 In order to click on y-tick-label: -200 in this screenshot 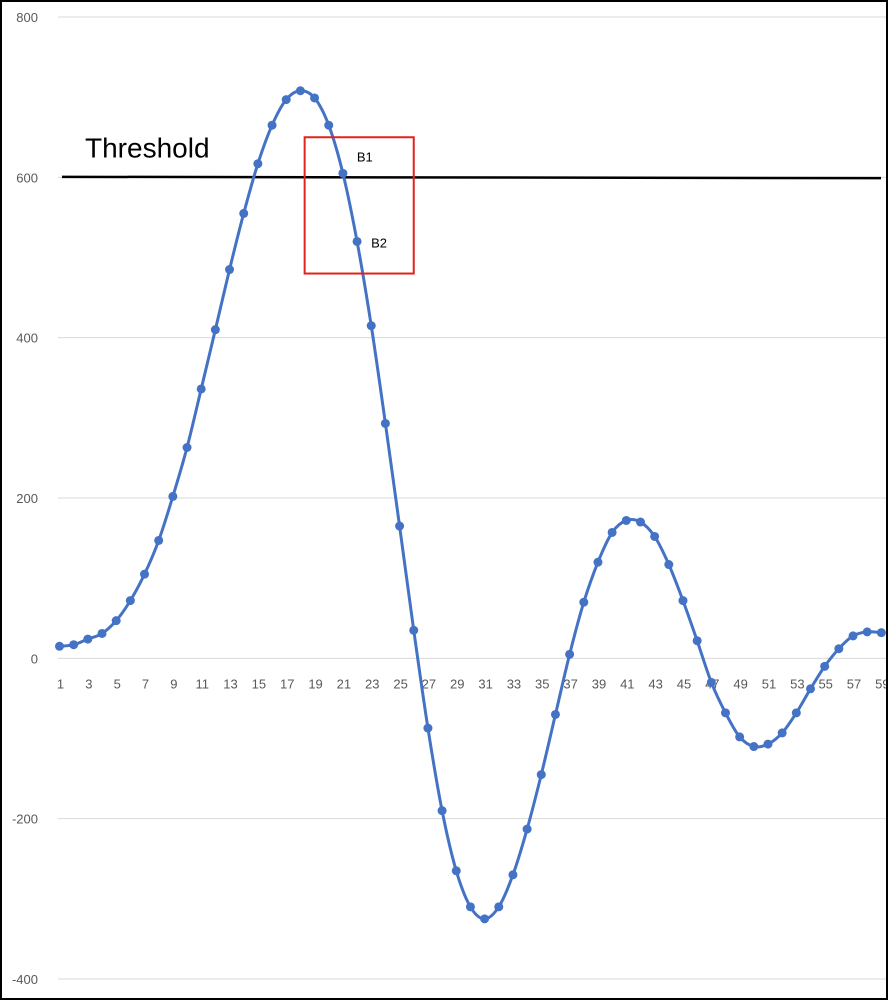, I will do `click(25, 819)`.